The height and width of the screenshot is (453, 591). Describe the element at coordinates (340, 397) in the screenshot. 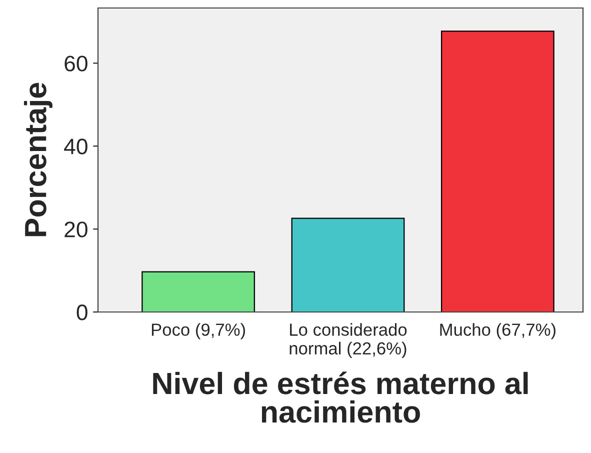

I see `x-axis-title: Nivel de estrés materno al nacimiento` at that location.